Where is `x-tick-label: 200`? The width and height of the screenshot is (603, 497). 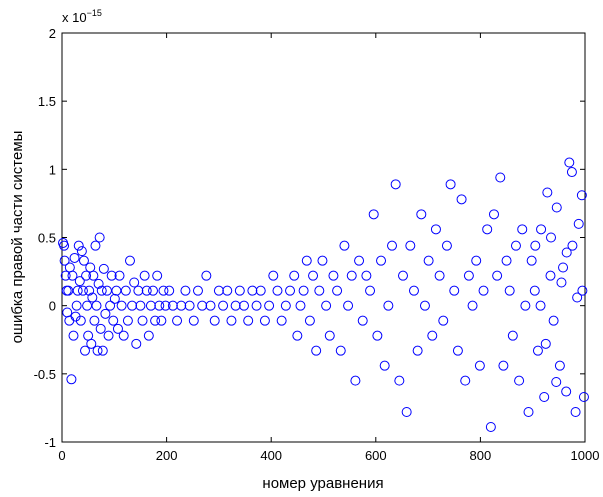 x-tick-label: 200 is located at coordinates (167, 455).